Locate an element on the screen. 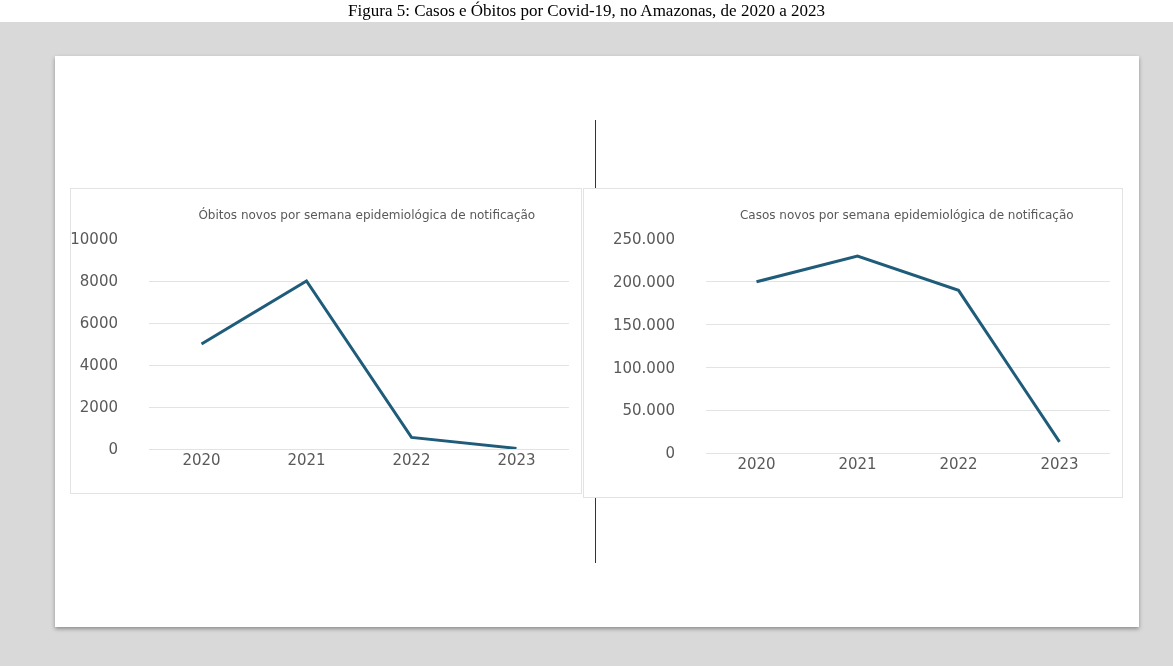 This screenshot has width=1173, height=666. y-tick-label: 50.000 is located at coordinates (648, 410).